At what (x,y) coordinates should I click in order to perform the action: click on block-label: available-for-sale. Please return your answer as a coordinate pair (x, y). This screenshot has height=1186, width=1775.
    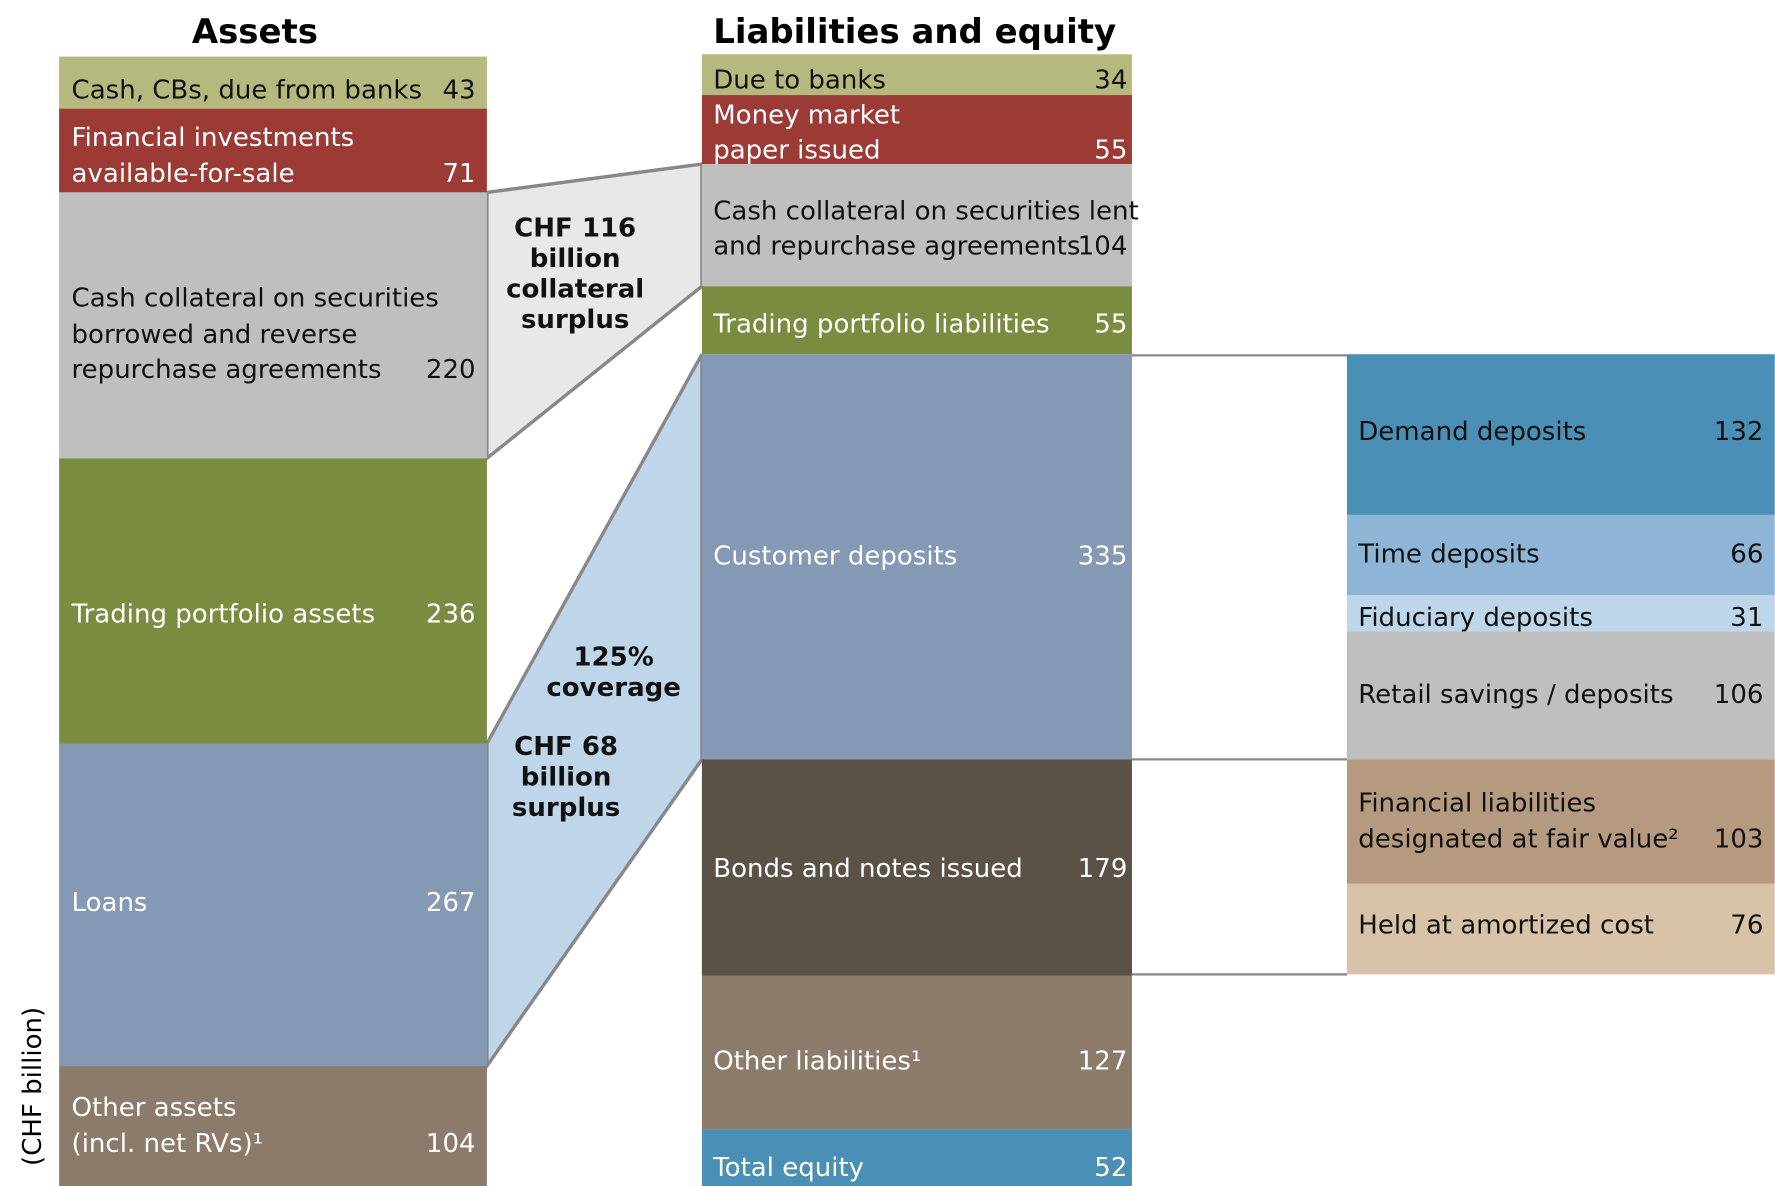
    Looking at the image, I should click on (183, 174).